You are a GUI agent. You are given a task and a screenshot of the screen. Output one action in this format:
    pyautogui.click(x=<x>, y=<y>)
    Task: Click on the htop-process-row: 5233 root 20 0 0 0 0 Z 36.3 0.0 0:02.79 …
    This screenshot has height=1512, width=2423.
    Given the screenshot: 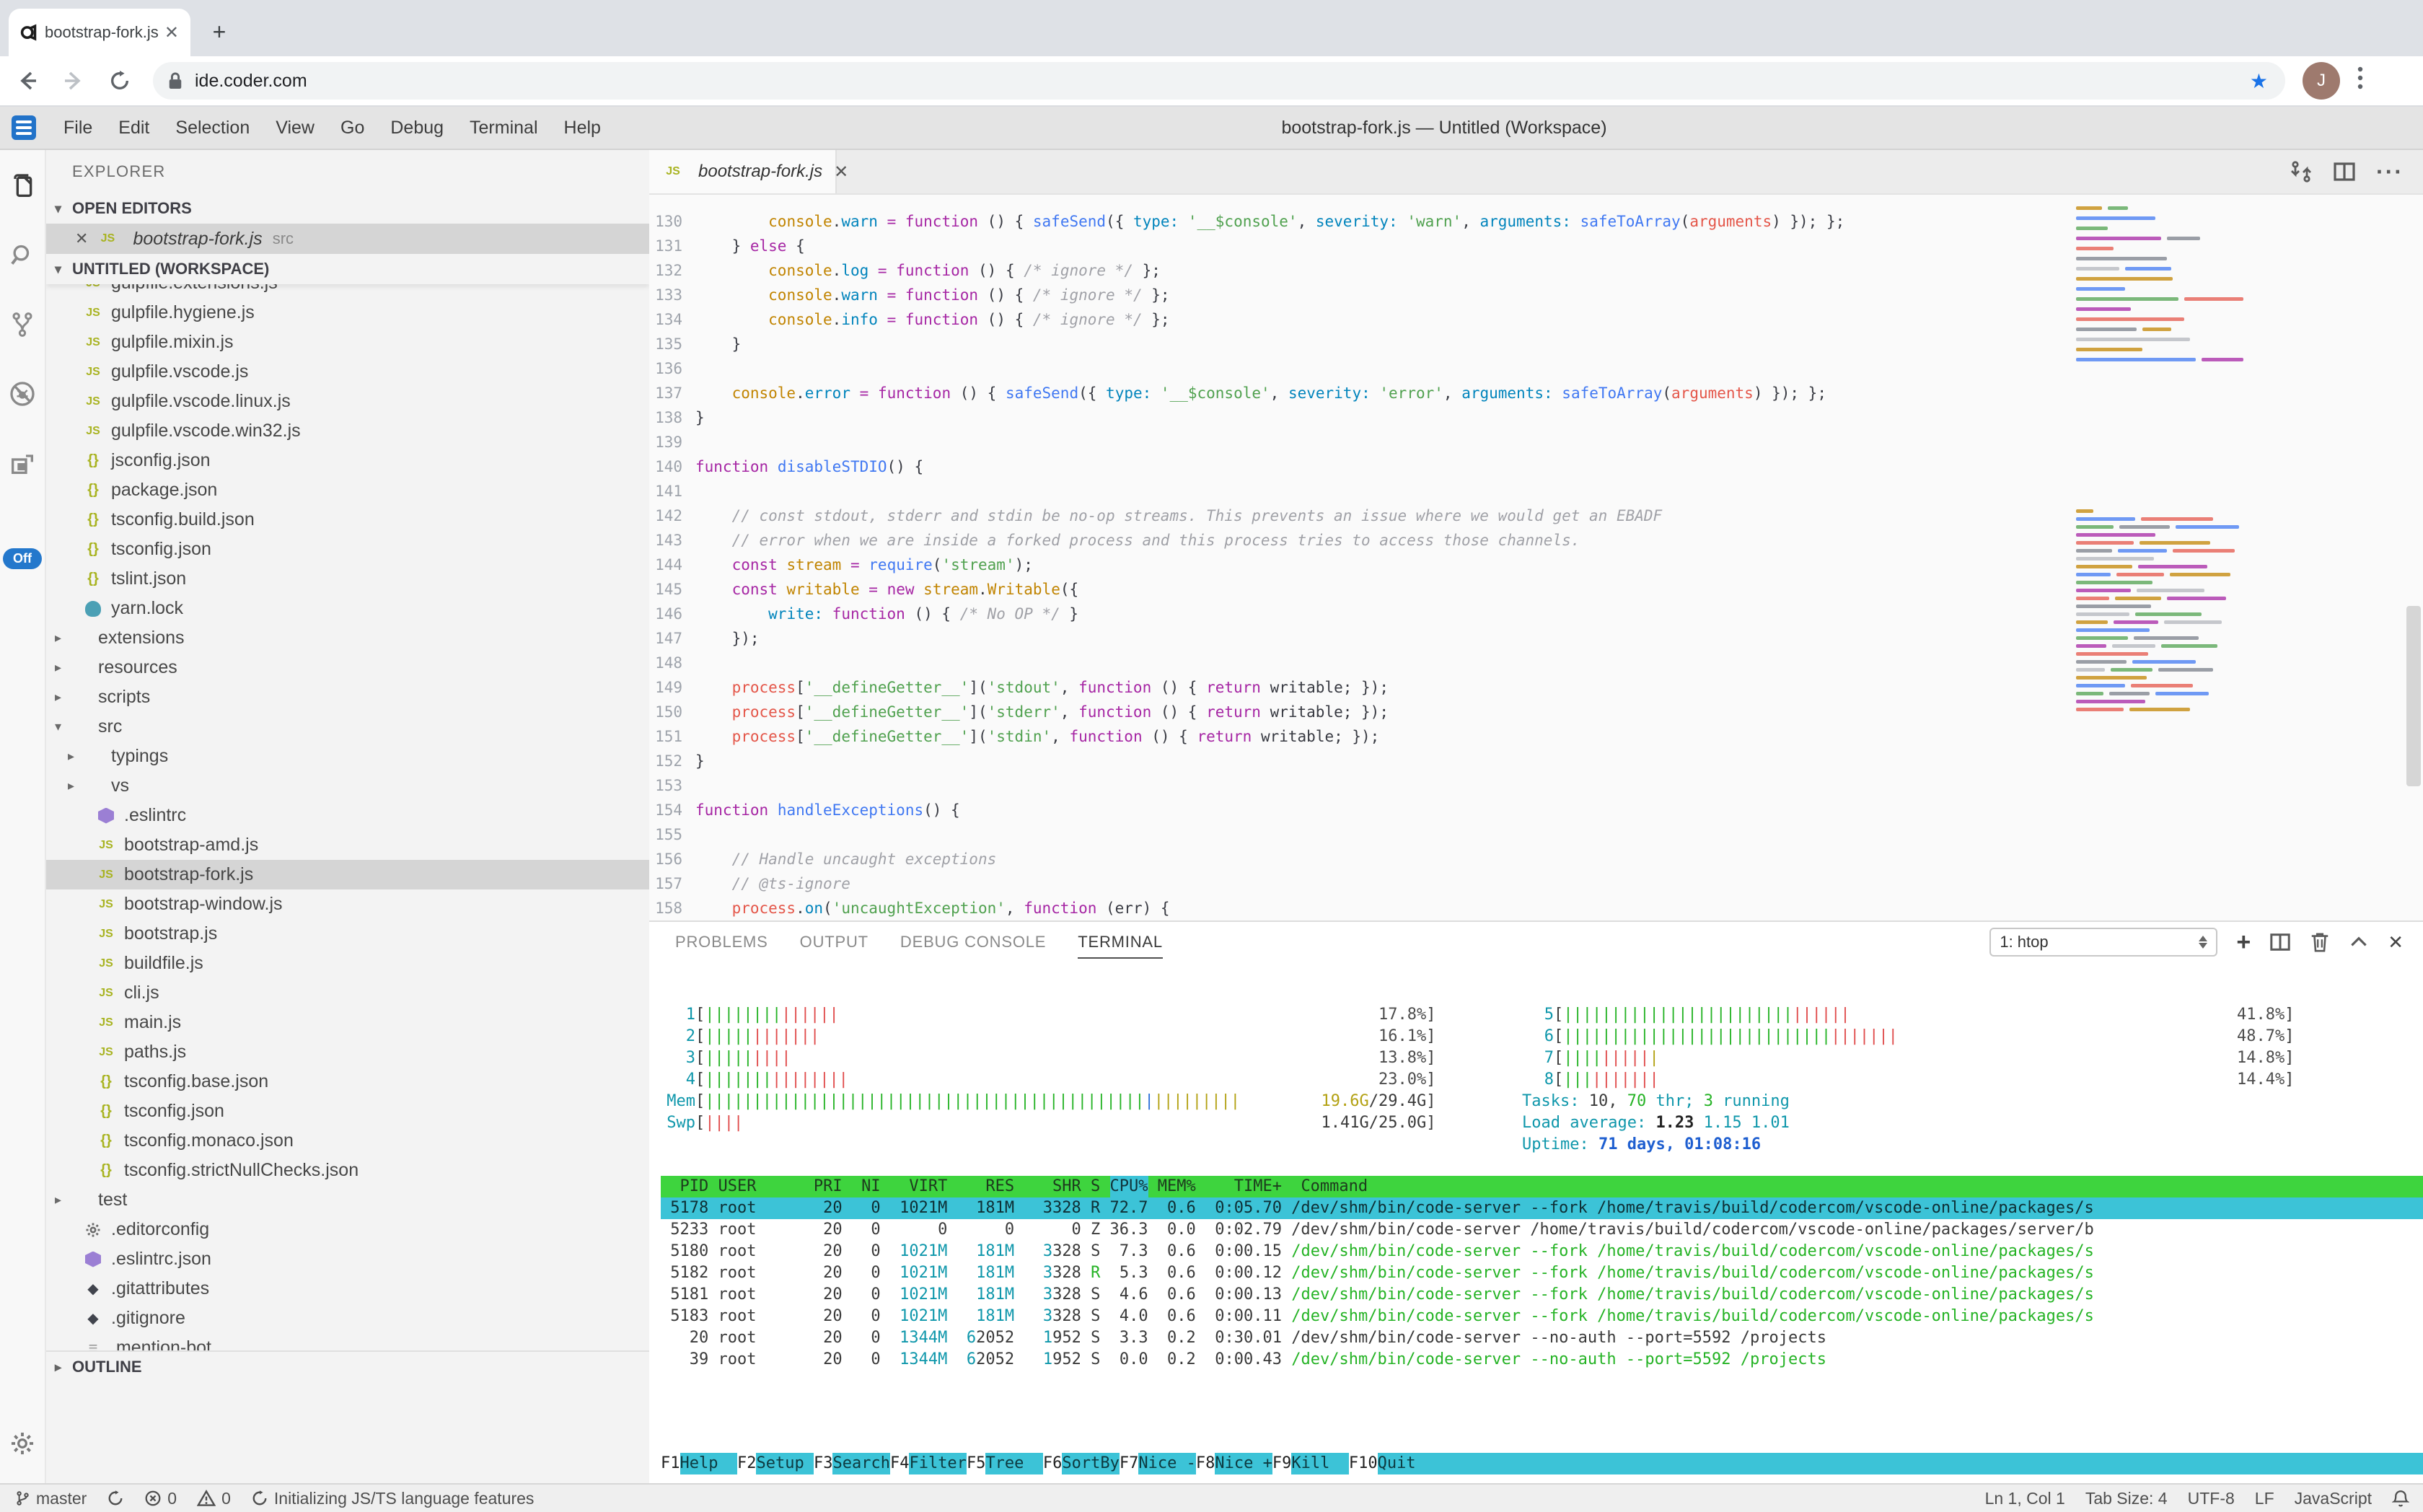 What is the action you would take?
    pyautogui.click(x=1377, y=1230)
    